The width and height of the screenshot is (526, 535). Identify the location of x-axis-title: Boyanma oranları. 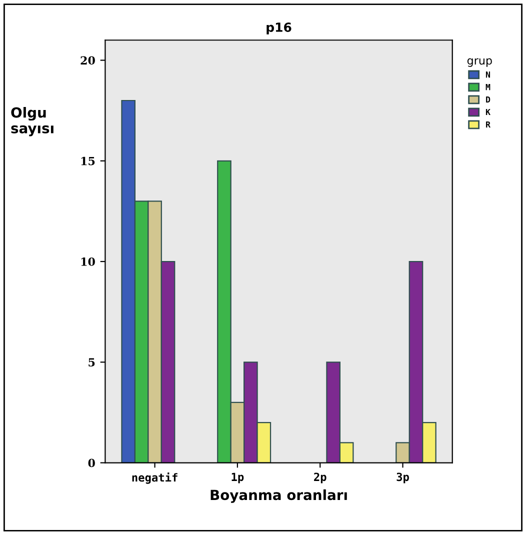
(278, 496).